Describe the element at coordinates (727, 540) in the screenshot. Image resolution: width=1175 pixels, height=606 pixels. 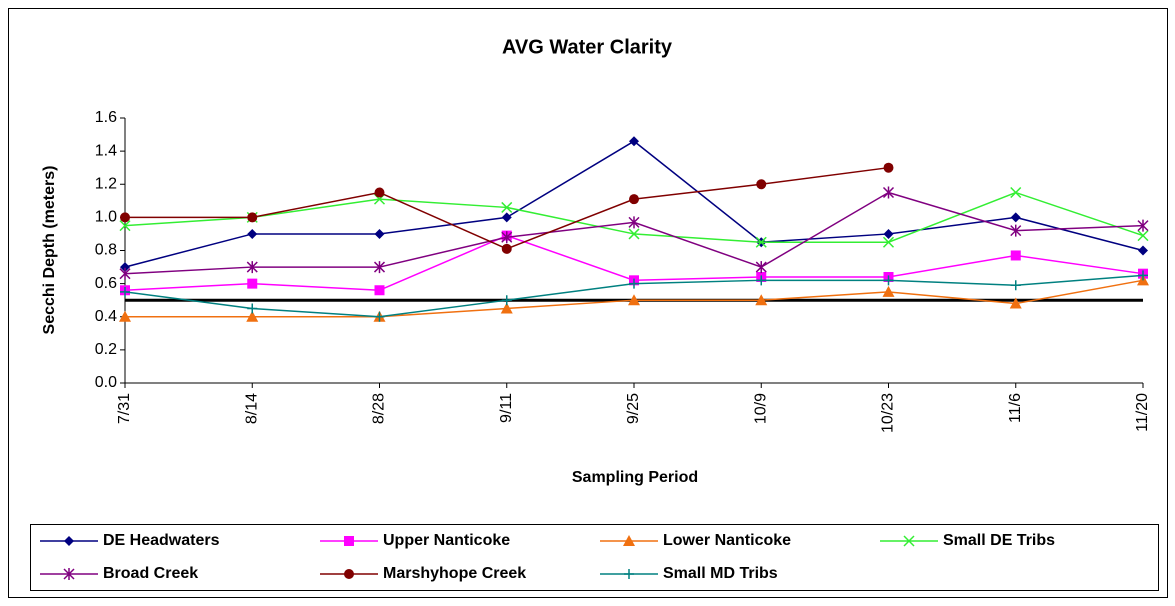
I see `legend-label: Lower Nanticoke` at that location.